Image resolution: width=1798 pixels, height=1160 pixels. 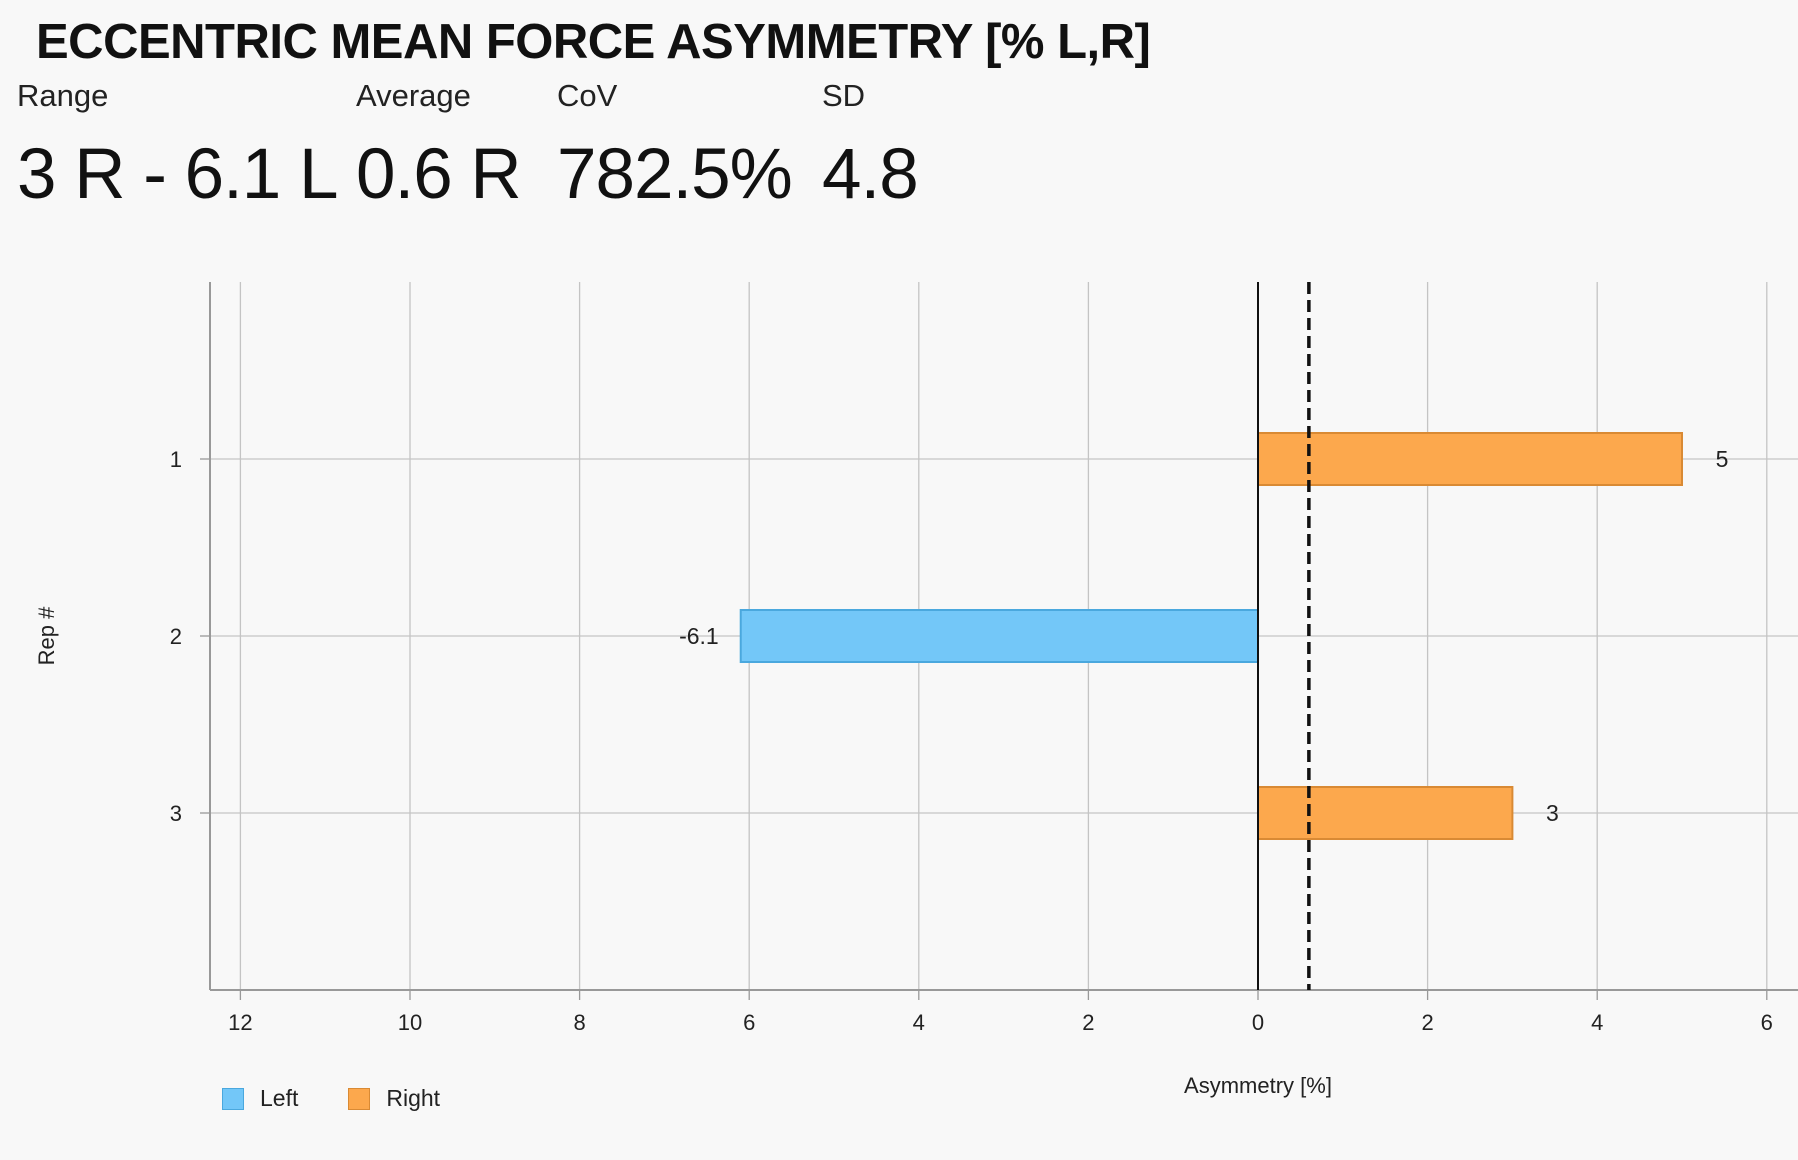 What do you see at coordinates (46, 635) in the screenshot?
I see `y-axis-title: Rep #` at bounding box center [46, 635].